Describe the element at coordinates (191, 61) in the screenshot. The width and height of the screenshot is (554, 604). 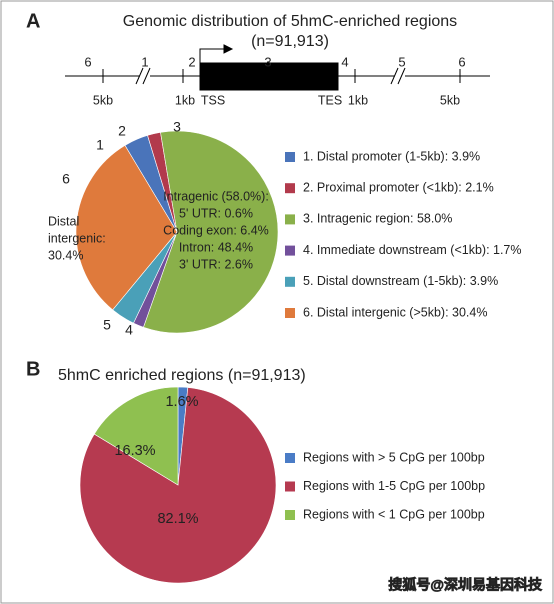
I see `region-number: 2` at that location.